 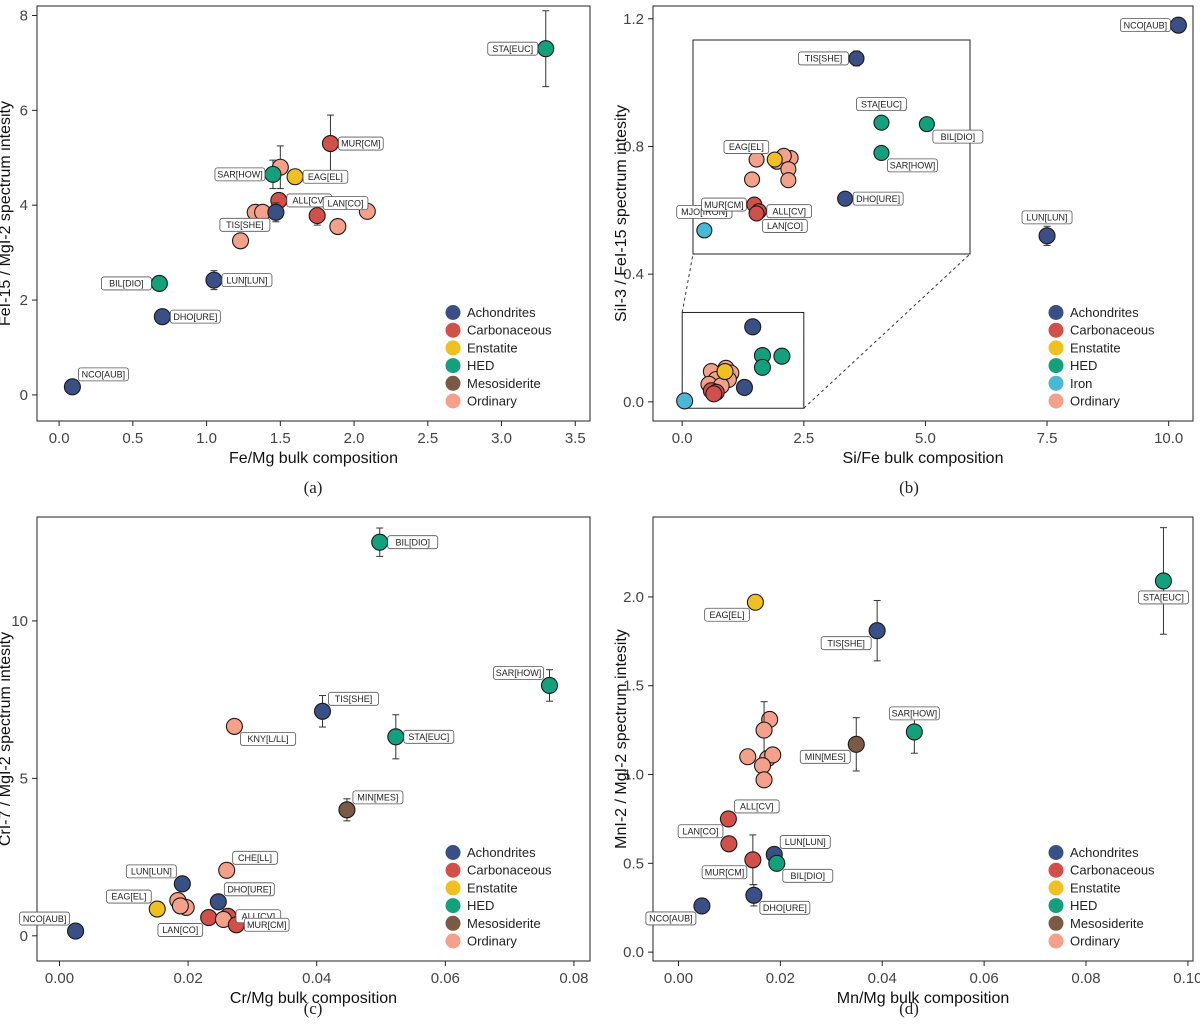 I want to click on data-point-carbonaceous-mur-cm, so click(x=753, y=860).